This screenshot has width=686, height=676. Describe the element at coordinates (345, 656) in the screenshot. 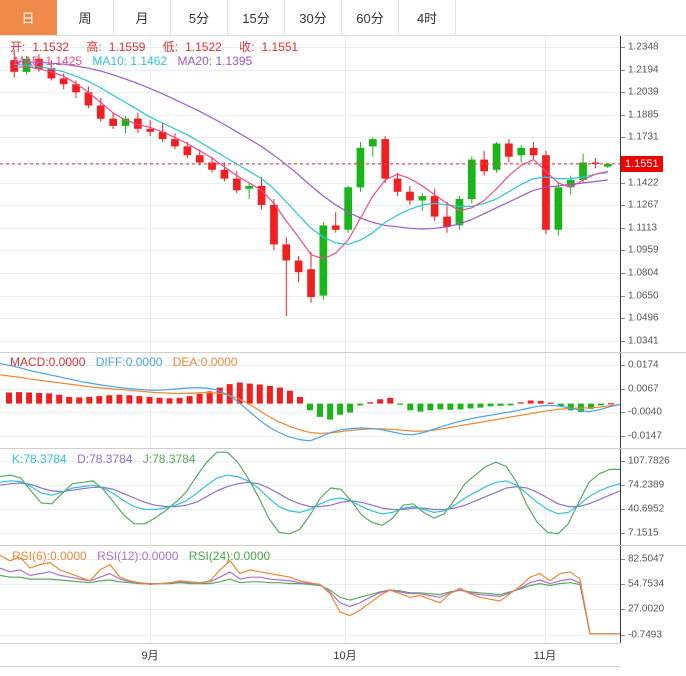

I see `x-axis-label: 10月` at that location.